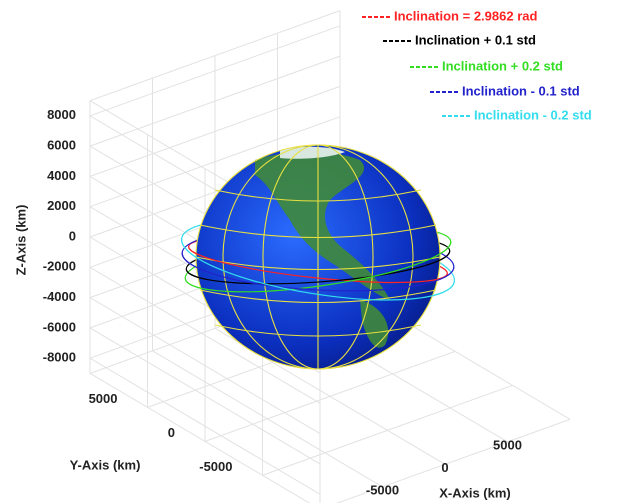 This screenshot has height=503, width=627. What do you see at coordinates (521, 90) in the screenshot?
I see `legend-label: Inclination - 0.1 std` at bounding box center [521, 90].